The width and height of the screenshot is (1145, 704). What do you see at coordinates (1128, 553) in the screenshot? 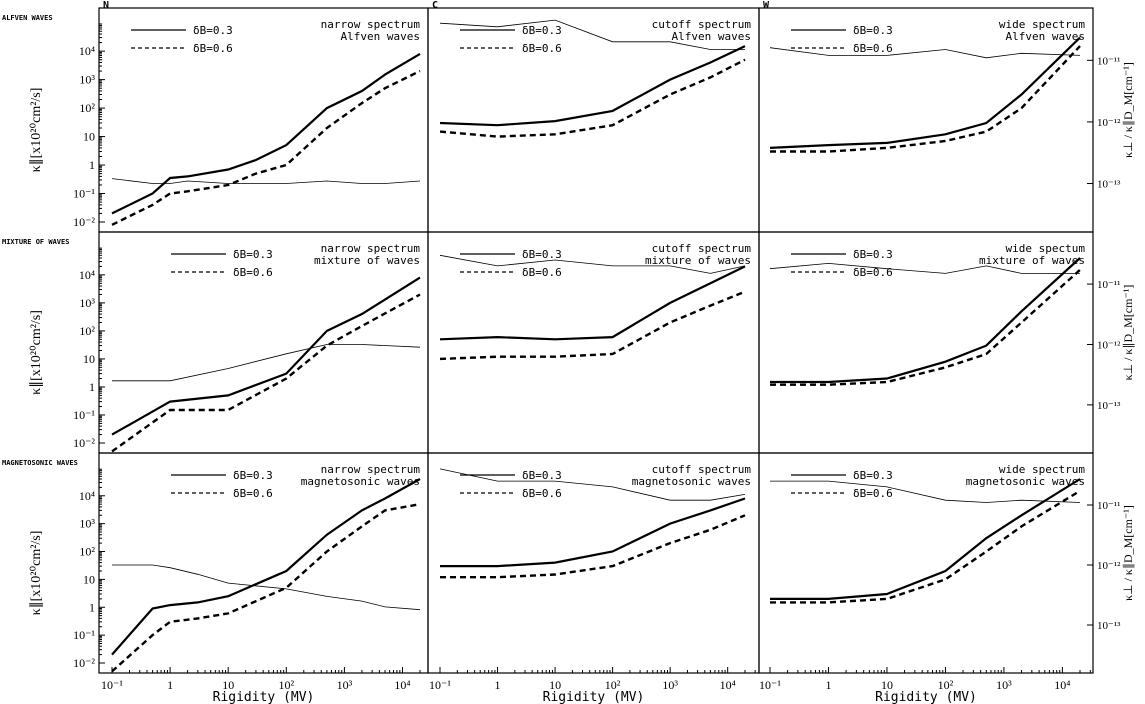
I see `right-ylabel: κ⊥ / κ∥D_M[cm⁻¹]` at bounding box center [1128, 553].